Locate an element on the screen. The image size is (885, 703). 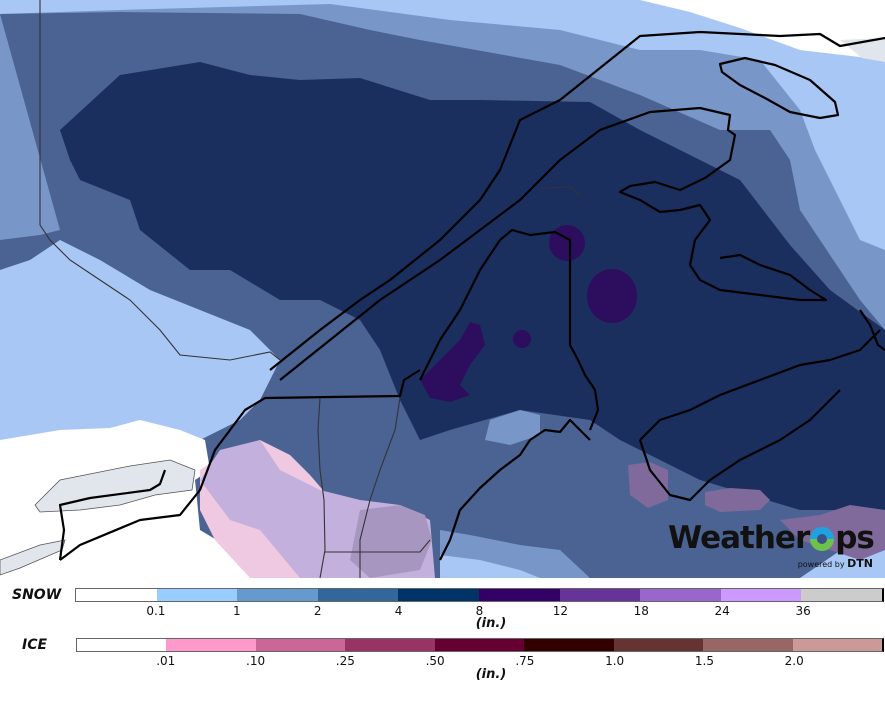
snow-tick-label: 1 is located at coordinates (236, 611).